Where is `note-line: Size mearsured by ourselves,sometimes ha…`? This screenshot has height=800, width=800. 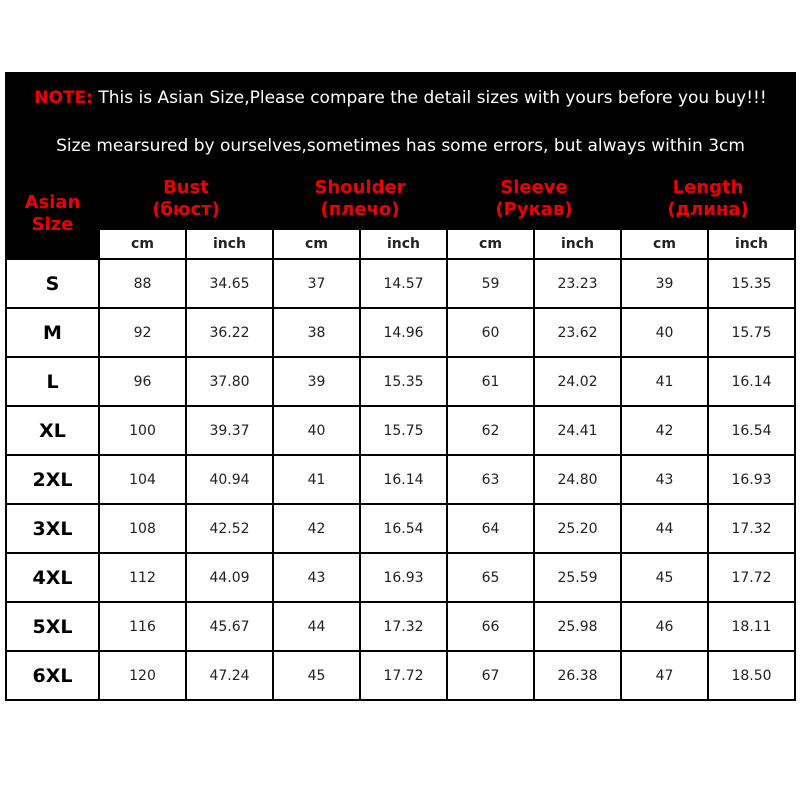
note-line: Size mearsured by ourselves,sometimes ha… is located at coordinates (400, 146).